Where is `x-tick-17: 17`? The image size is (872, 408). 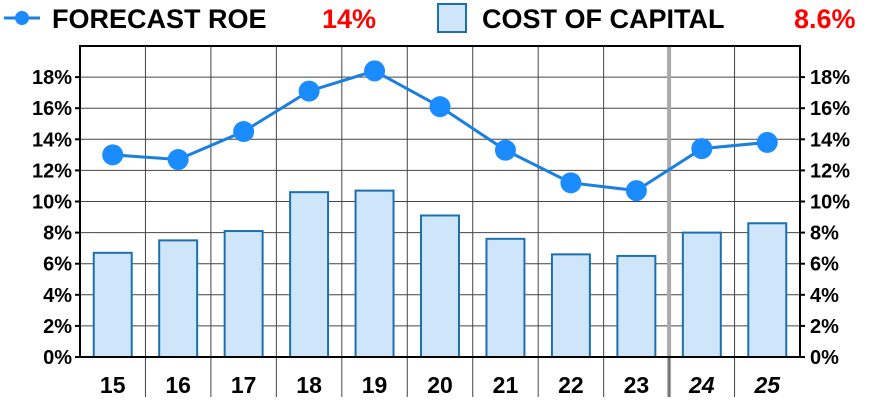 x-tick-17: 17 is located at coordinates (244, 385).